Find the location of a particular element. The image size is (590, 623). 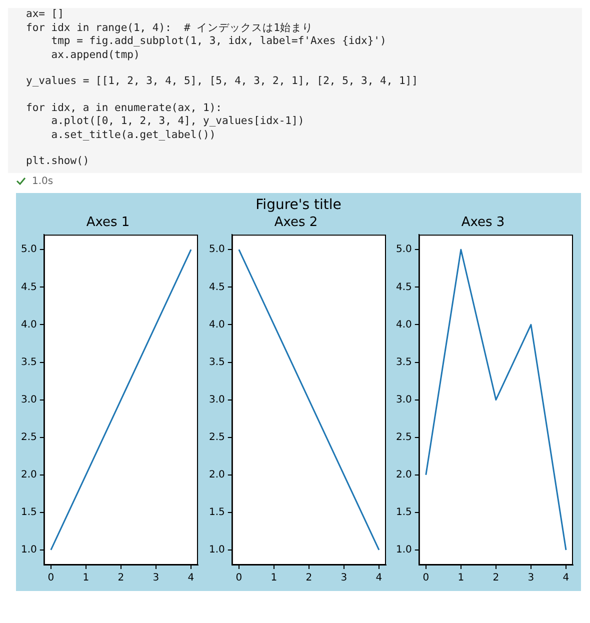

chart-title: Axes 2 is located at coordinates (296, 222).